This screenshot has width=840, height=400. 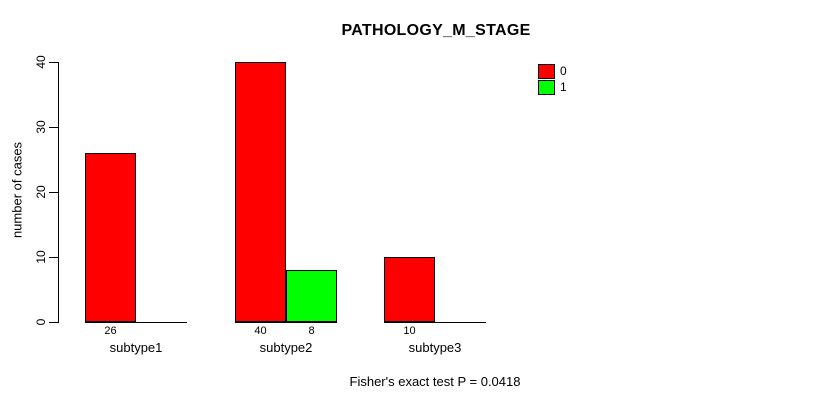 What do you see at coordinates (436, 30) in the screenshot?
I see `chart-title: PATHOLOGY_M_STAGE` at bounding box center [436, 30].